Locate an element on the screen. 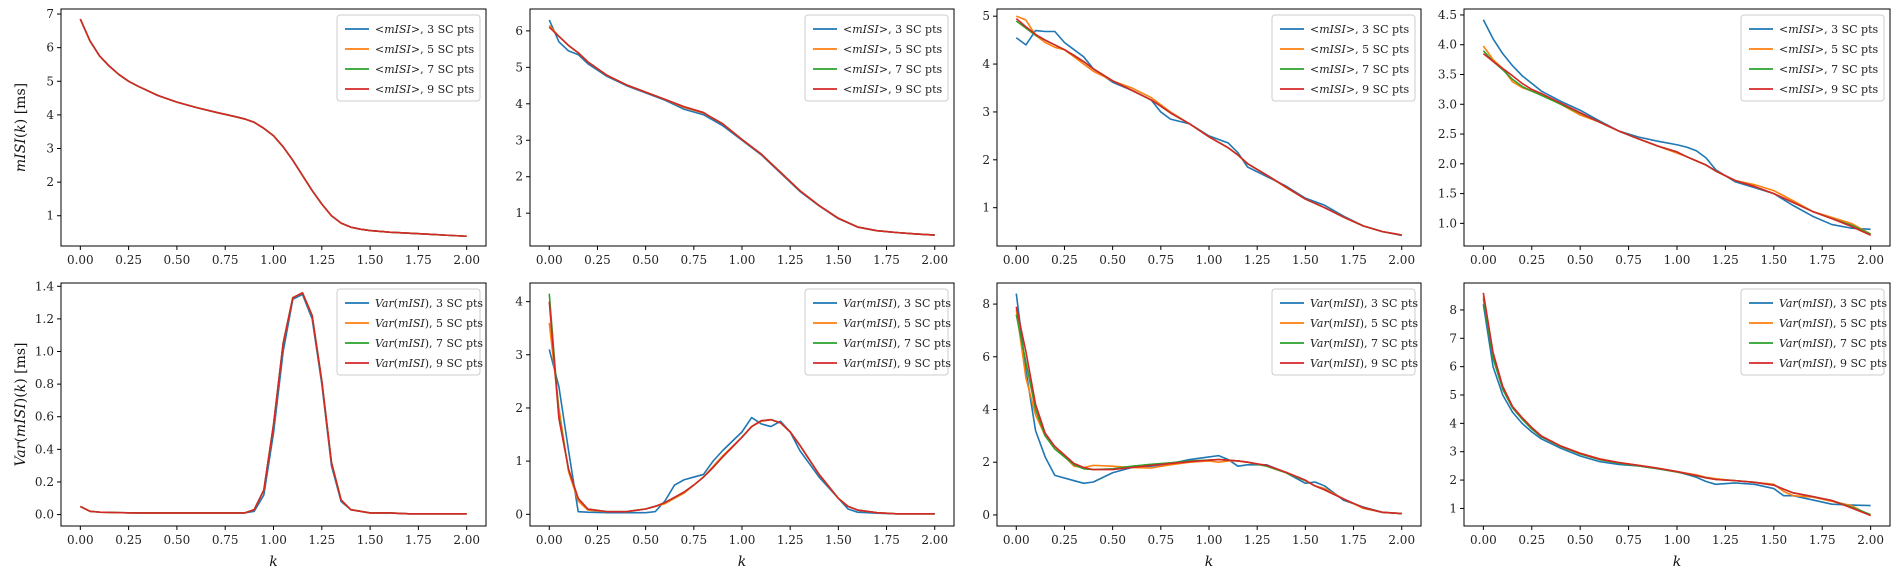 The height and width of the screenshot is (579, 1899). y-tick-label: 3.5 is located at coordinates (1447, 75).